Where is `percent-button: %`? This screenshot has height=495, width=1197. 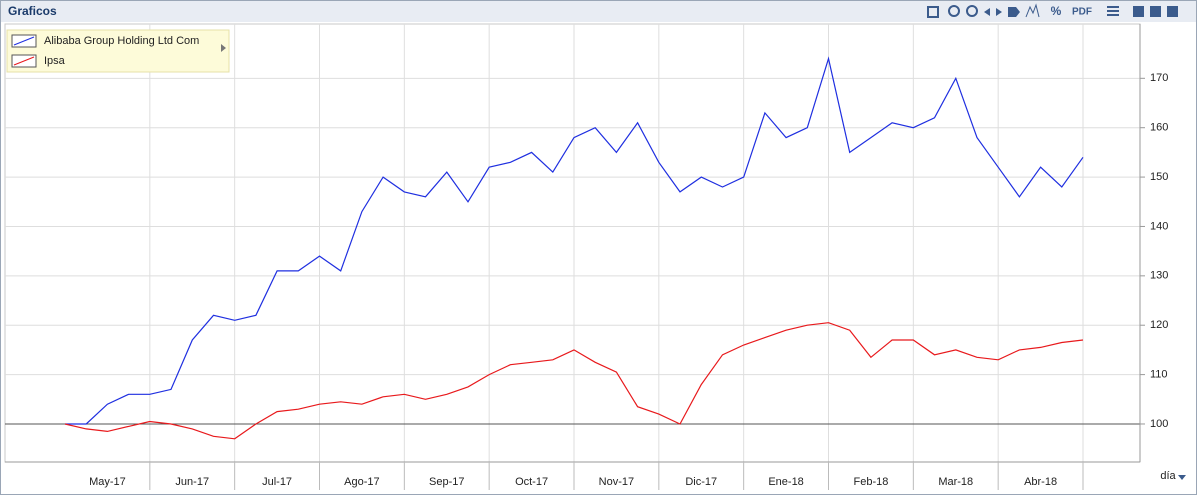 percent-button: % is located at coordinates (1056, 11).